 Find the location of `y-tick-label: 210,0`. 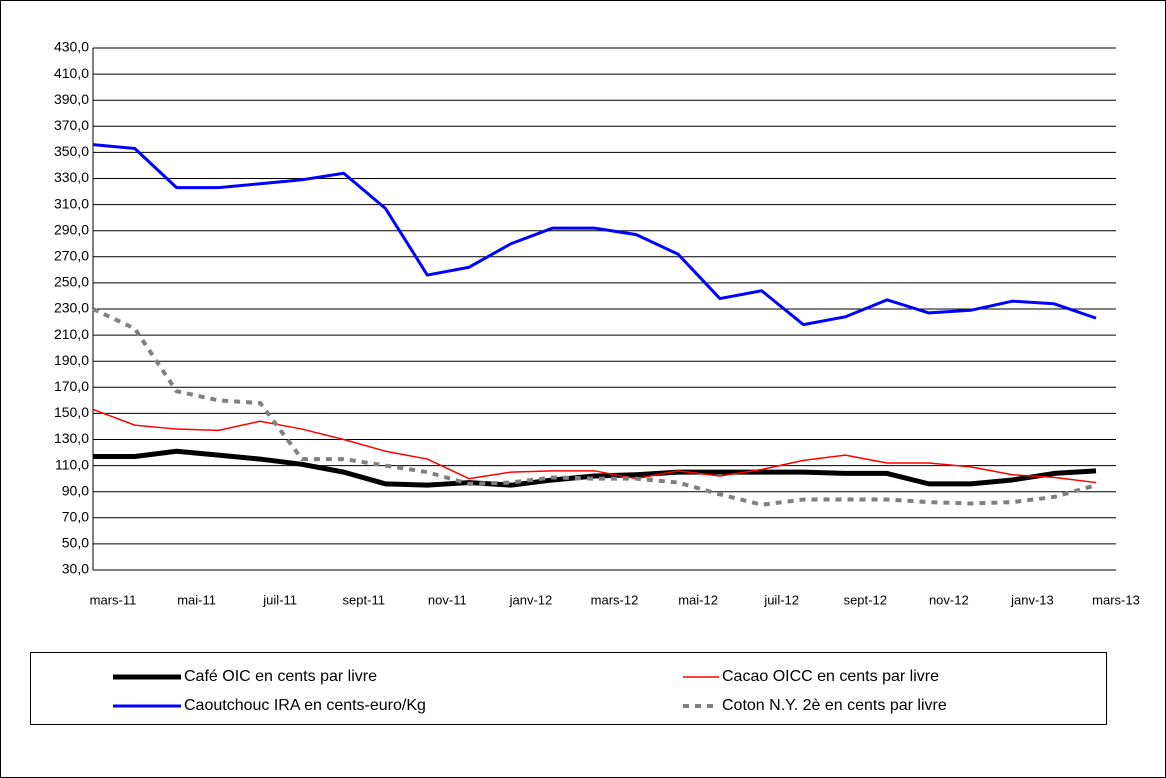

y-tick-label: 210,0 is located at coordinates (71, 334).